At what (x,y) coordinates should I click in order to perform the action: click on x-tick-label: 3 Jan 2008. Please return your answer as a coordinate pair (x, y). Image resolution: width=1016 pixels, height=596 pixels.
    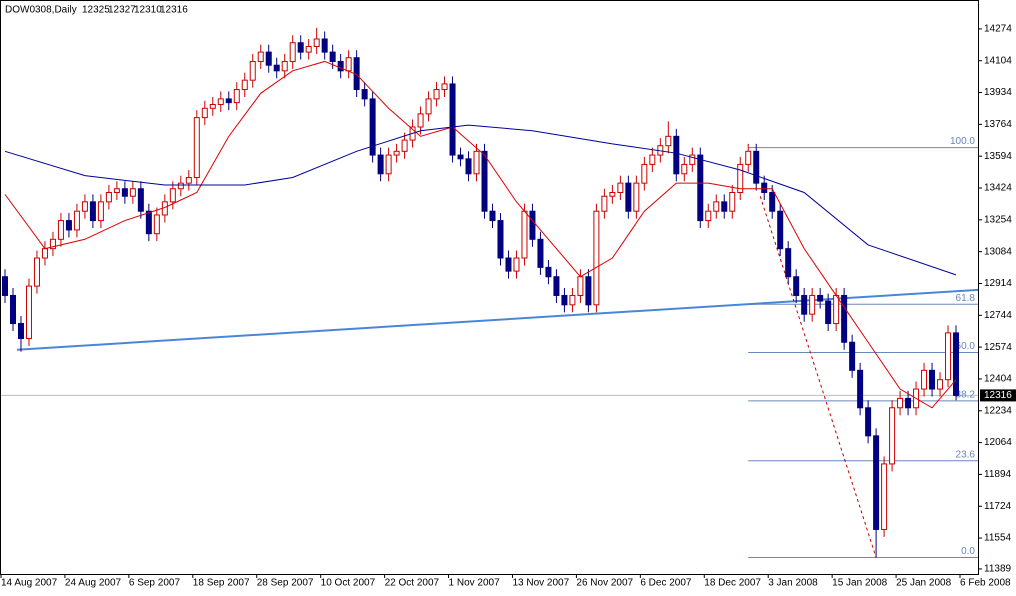
    Looking at the image, I should click on (793, 583).